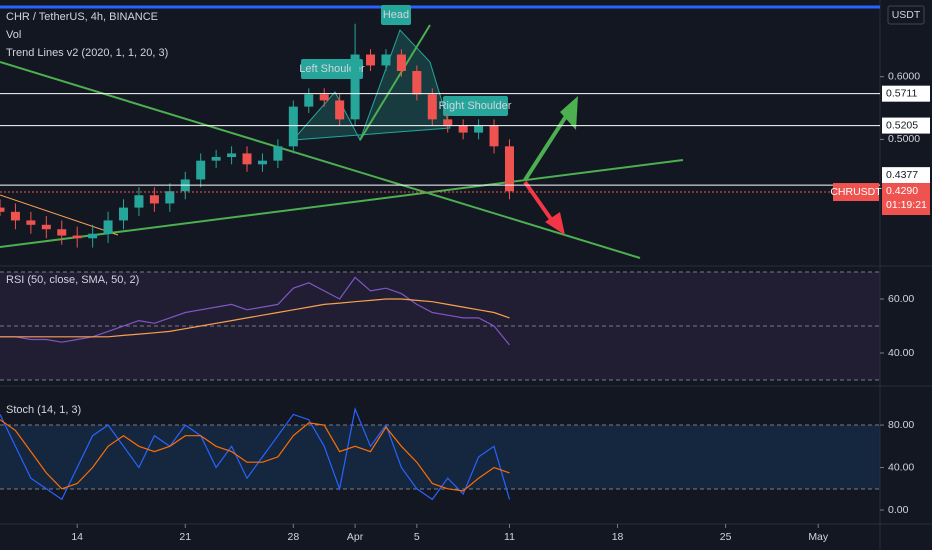 The height and width of the screenshot is (550, 932). I want to click on y-tick-label: 0.6000, so click(904, 76).